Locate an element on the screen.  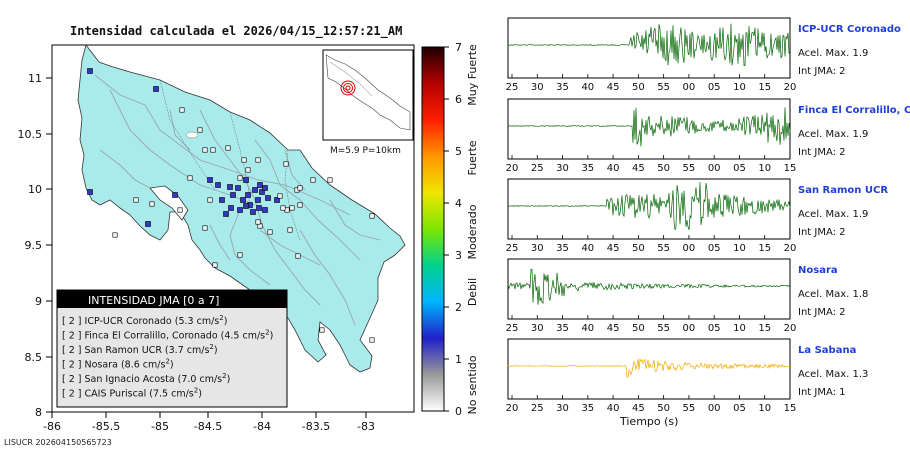
colorbar-tick-label: 4 is located at coordinates (458, 203).